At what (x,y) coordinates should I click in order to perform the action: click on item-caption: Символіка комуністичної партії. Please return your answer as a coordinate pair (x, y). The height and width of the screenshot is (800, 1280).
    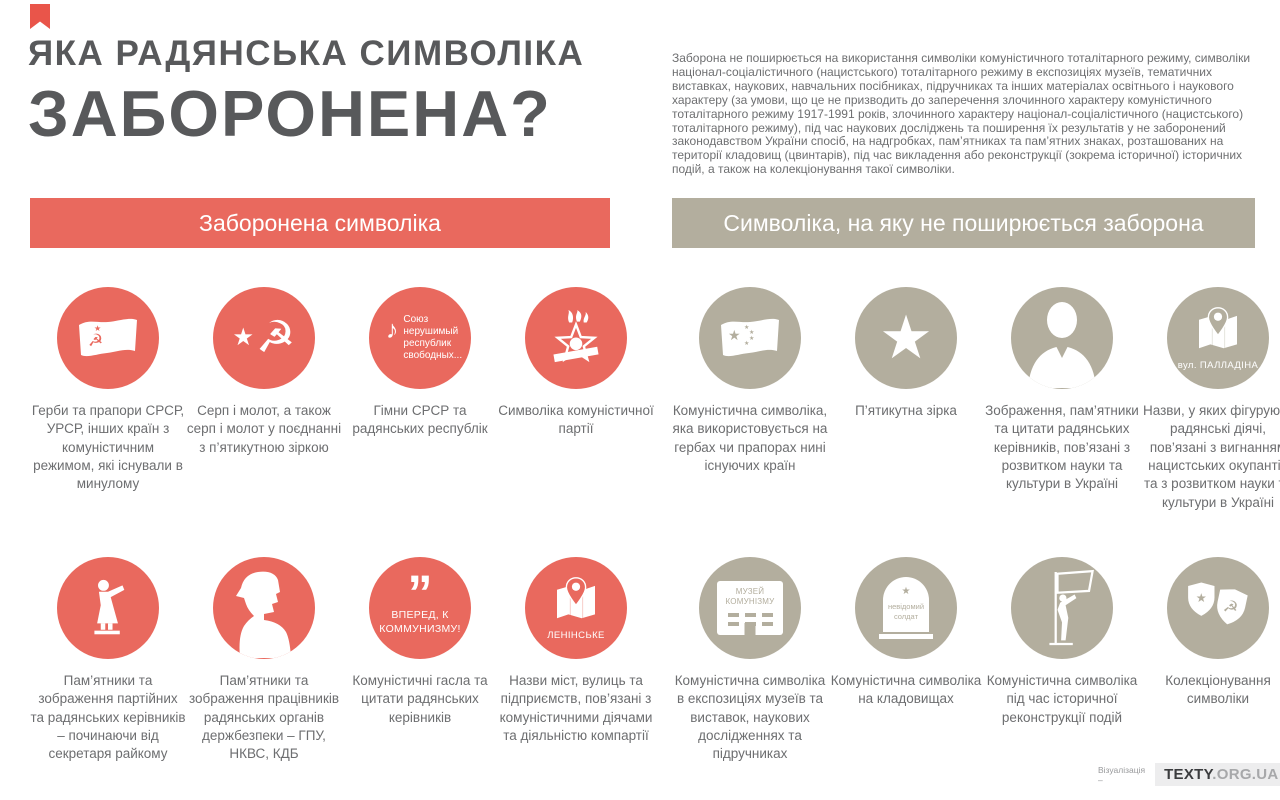
    Looking at the image, I should click on (576, 420).